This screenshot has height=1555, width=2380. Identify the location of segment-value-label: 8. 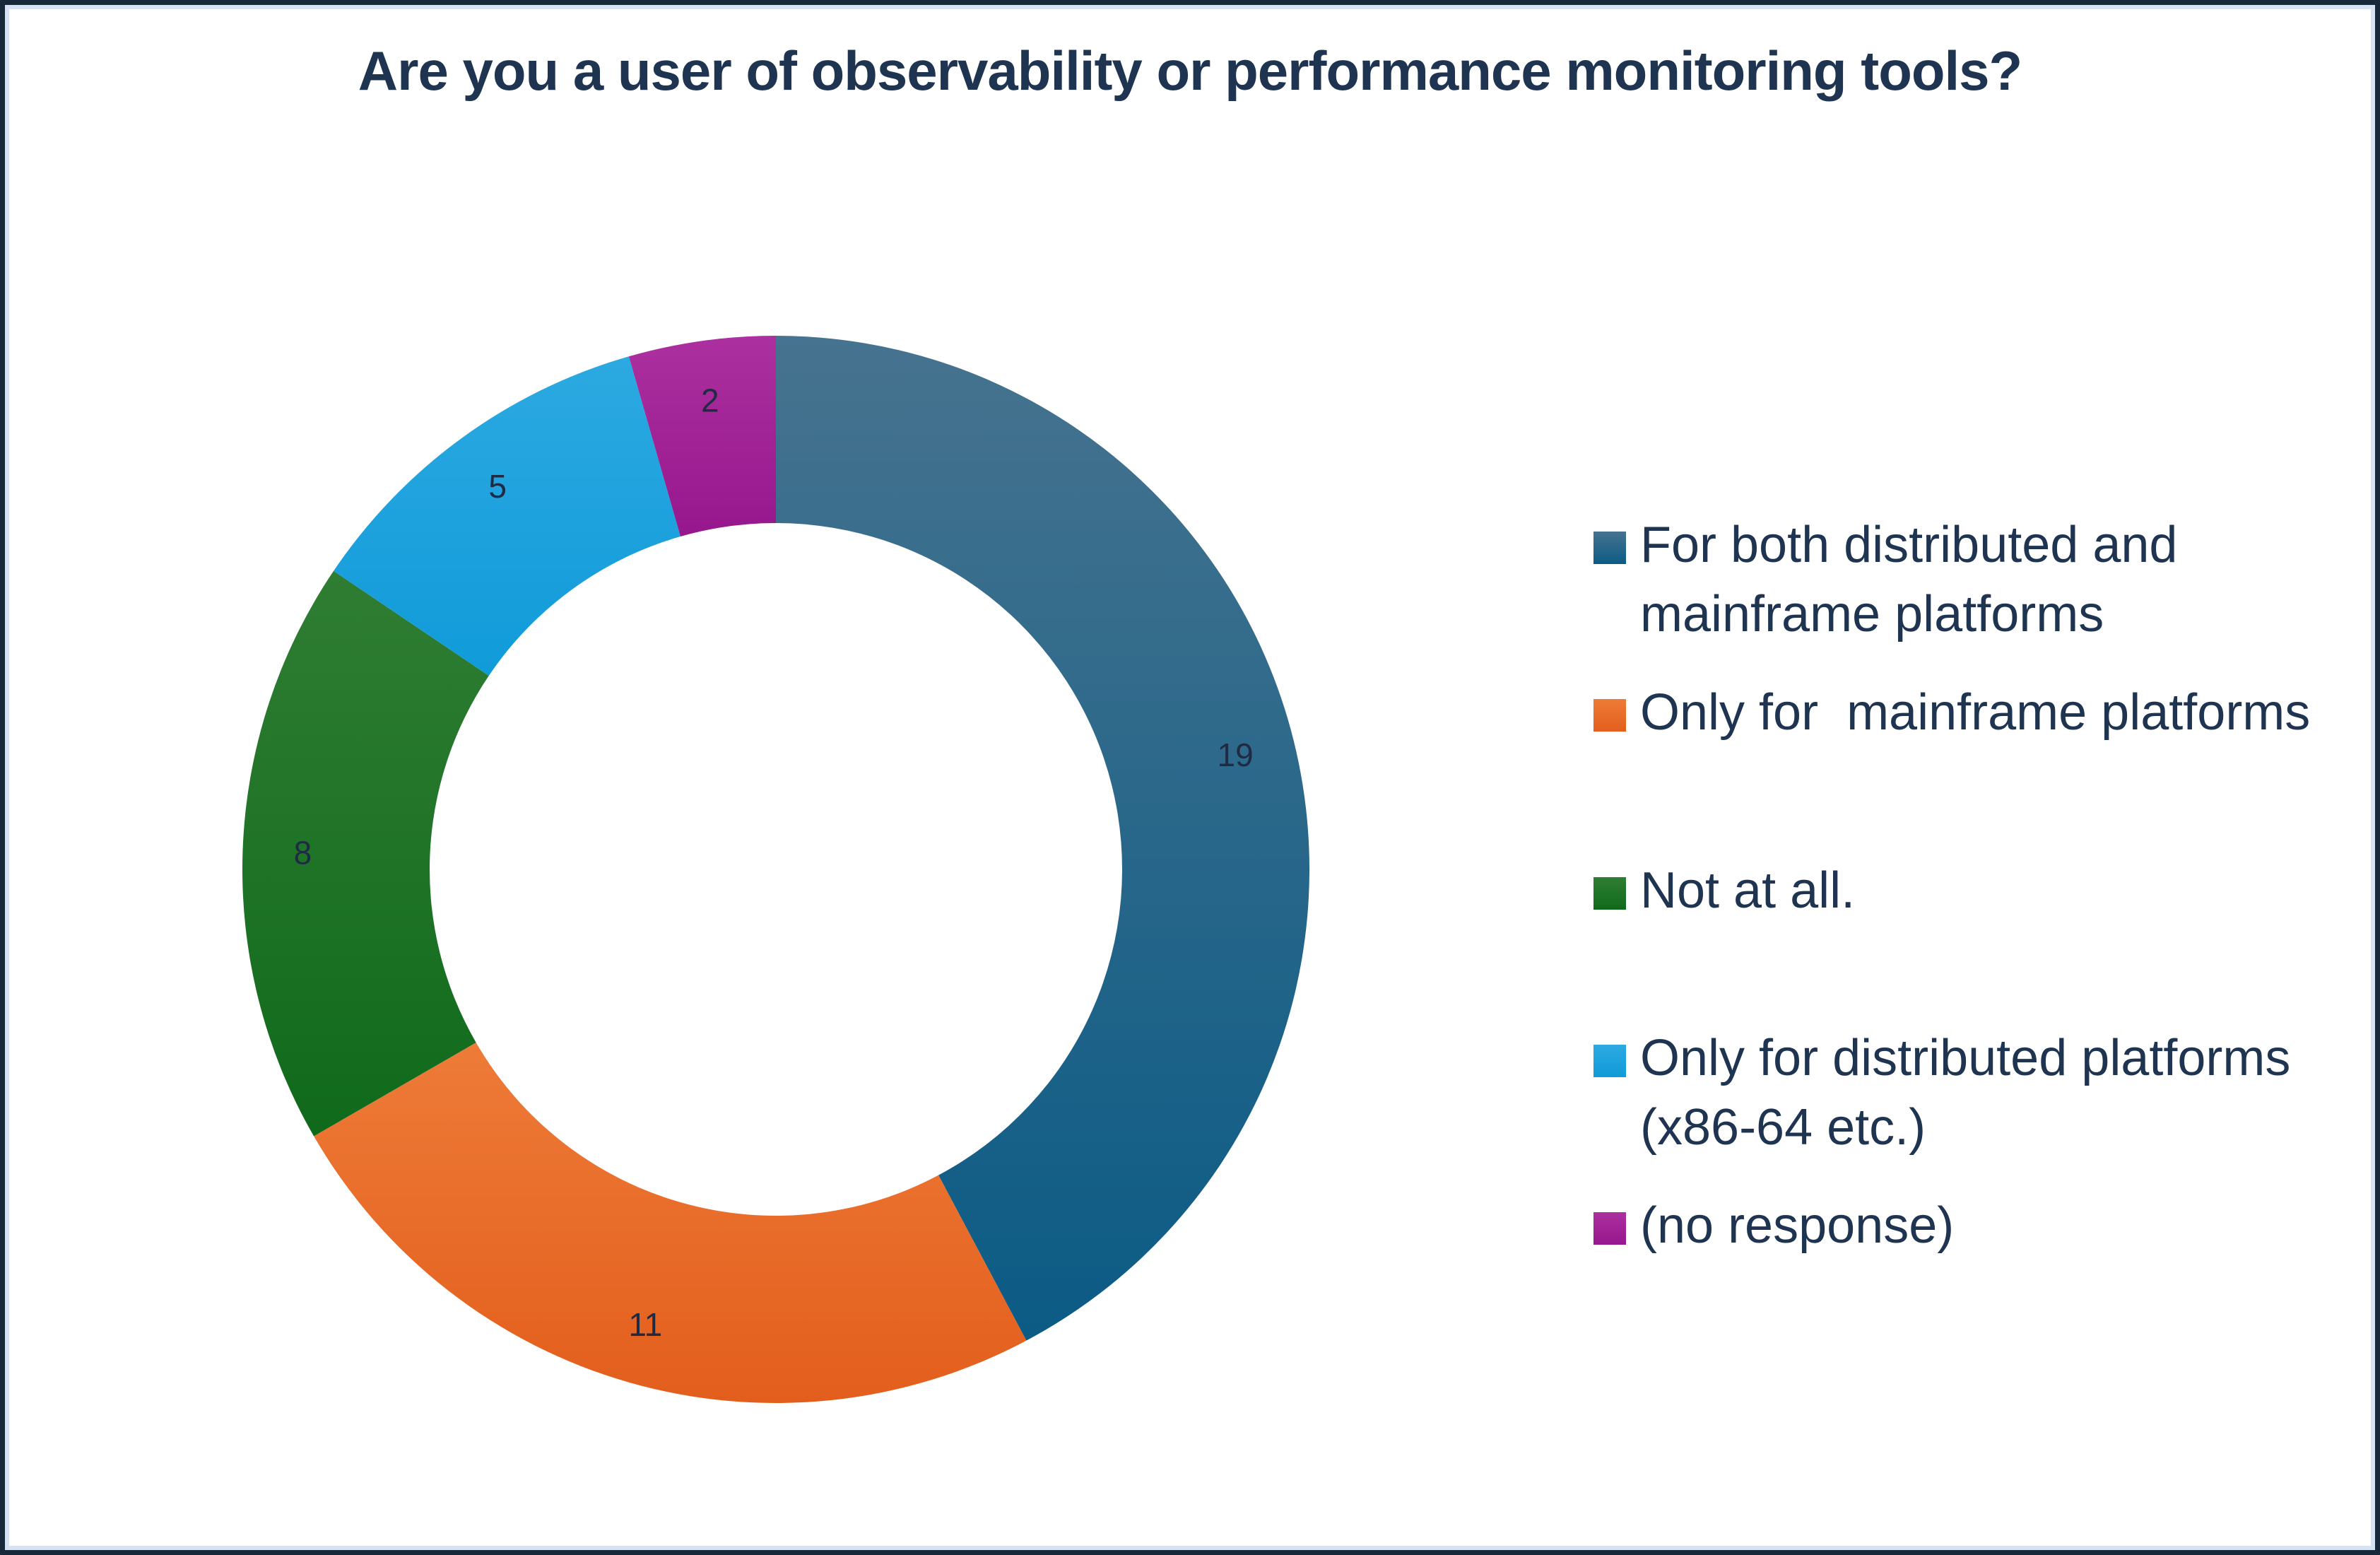
(303, 853).